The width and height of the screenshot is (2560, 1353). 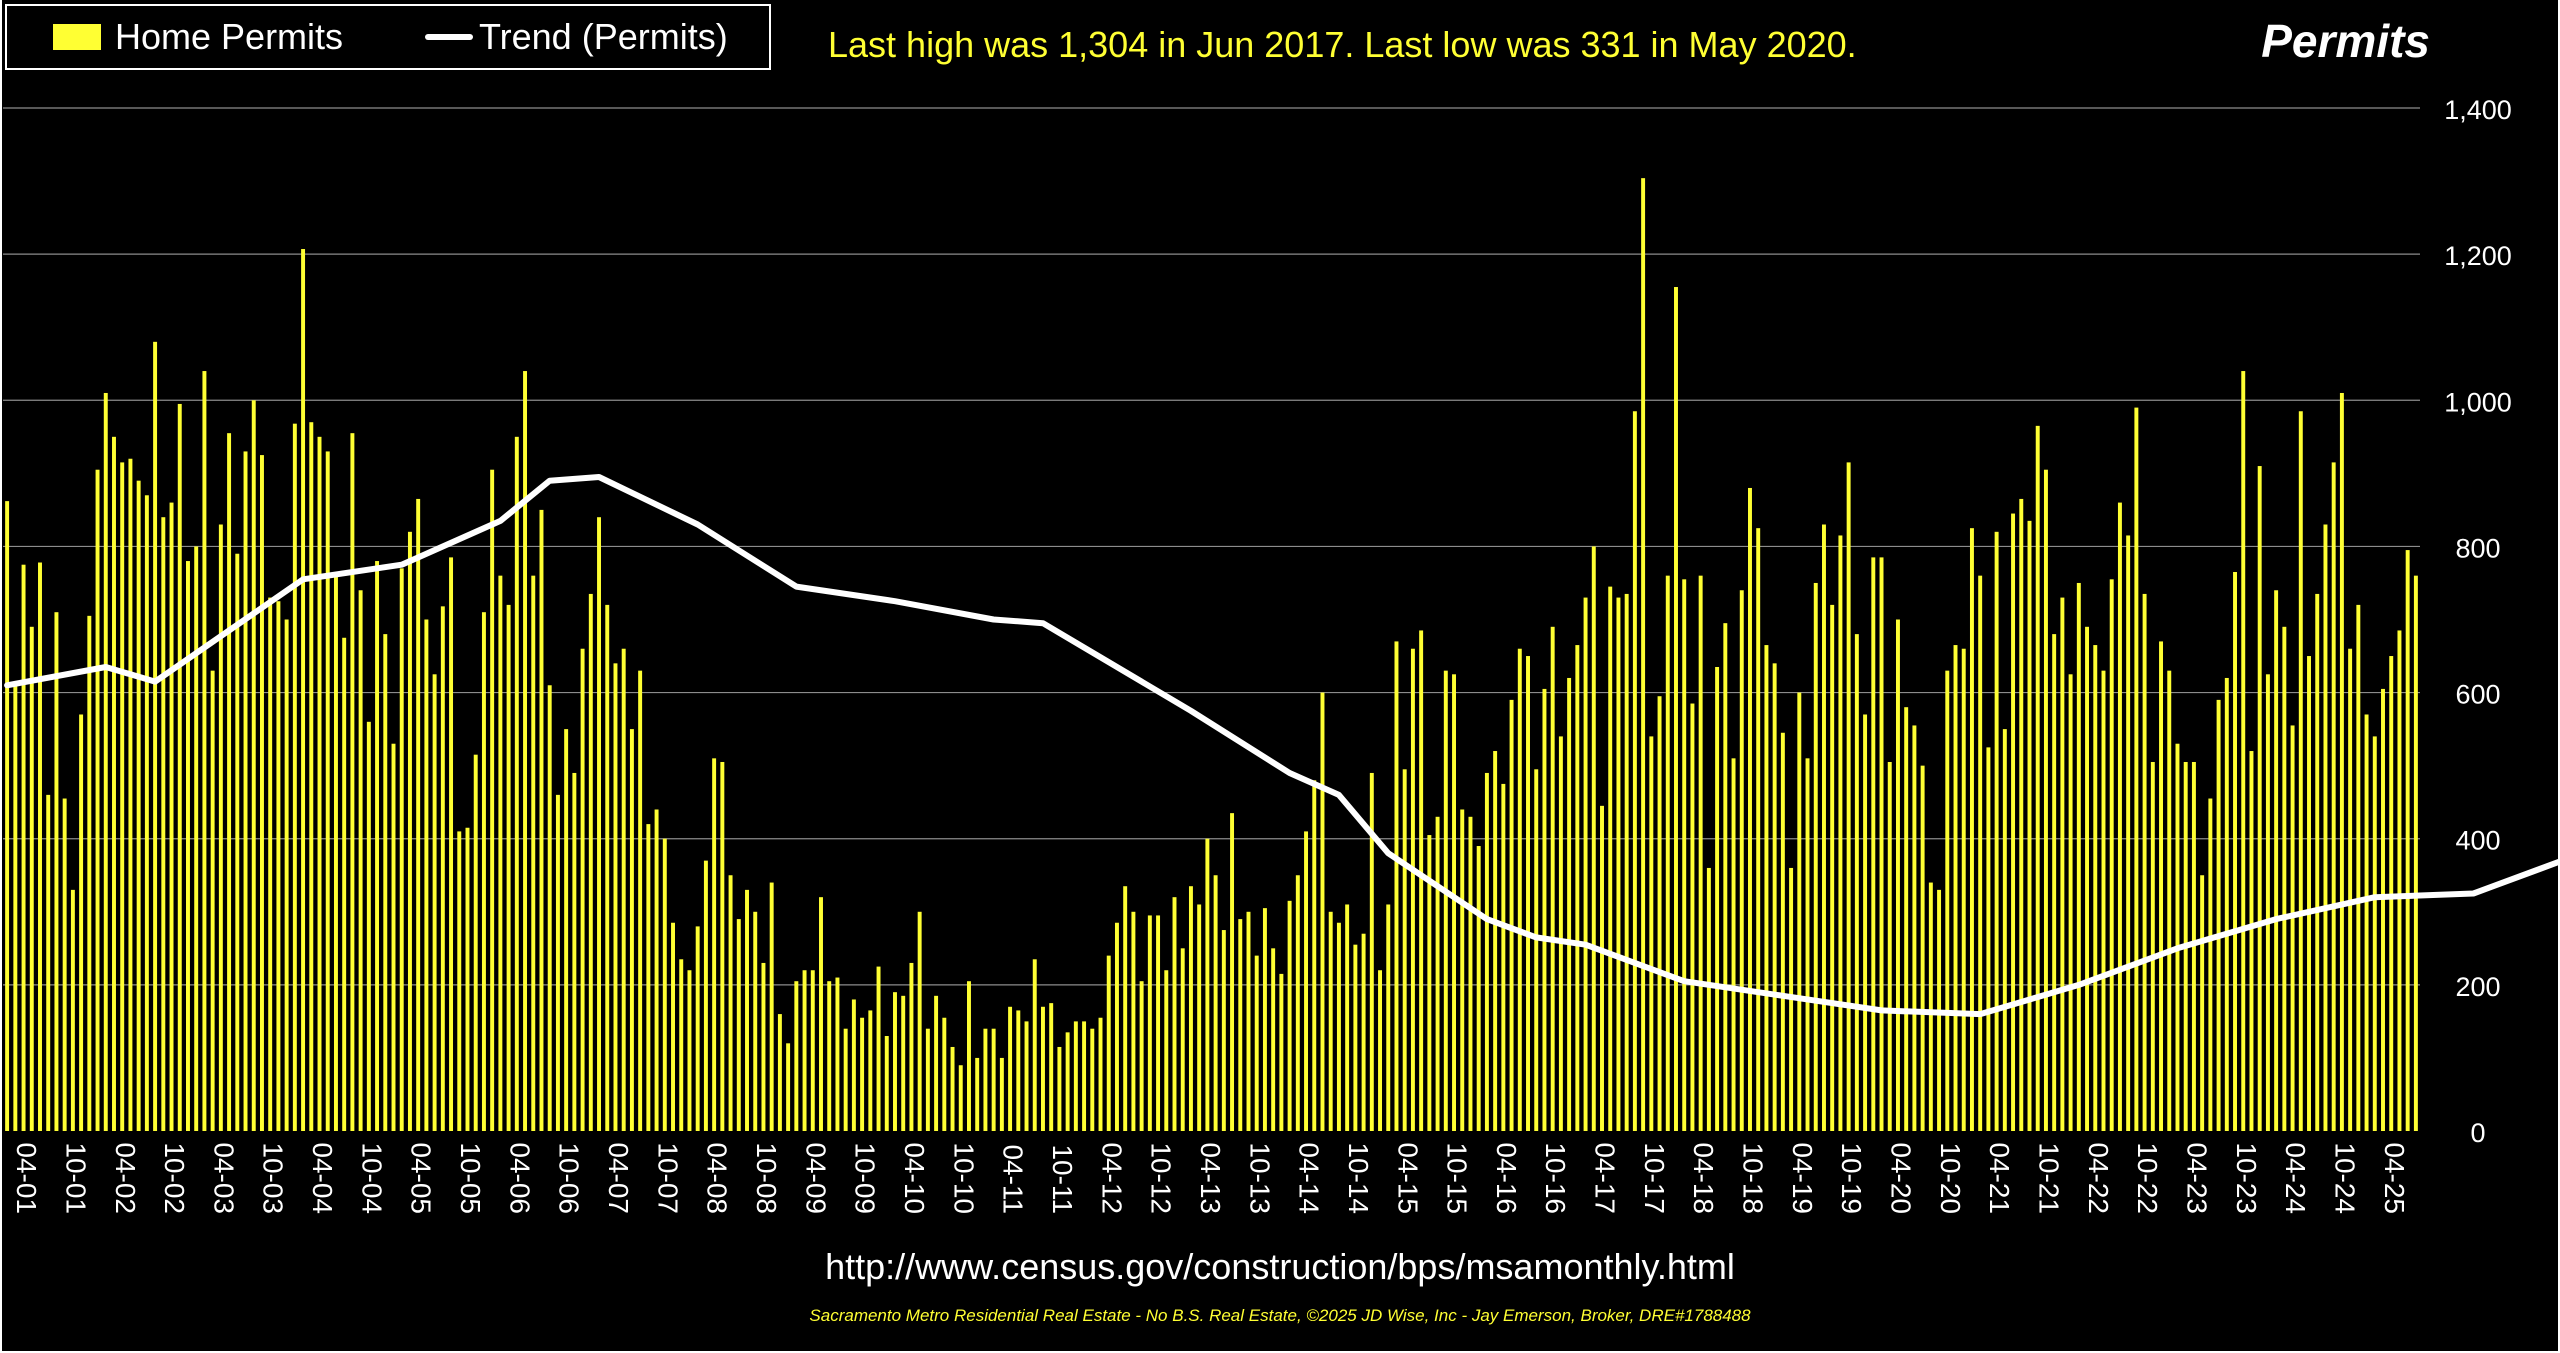 I want to click on x-tick-label: 10-03, so click(x=273, y=1178).